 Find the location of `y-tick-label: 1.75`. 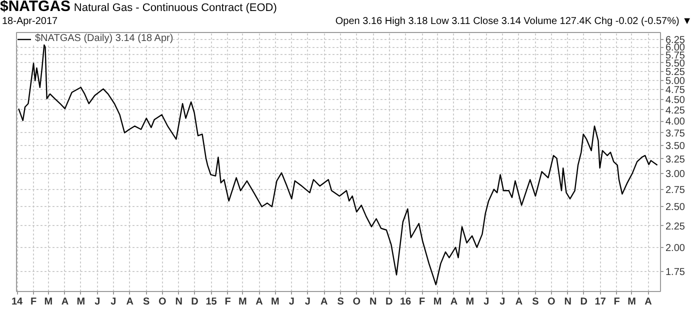

y-tick-label: 1.75 is located at coordinates (676, 272).